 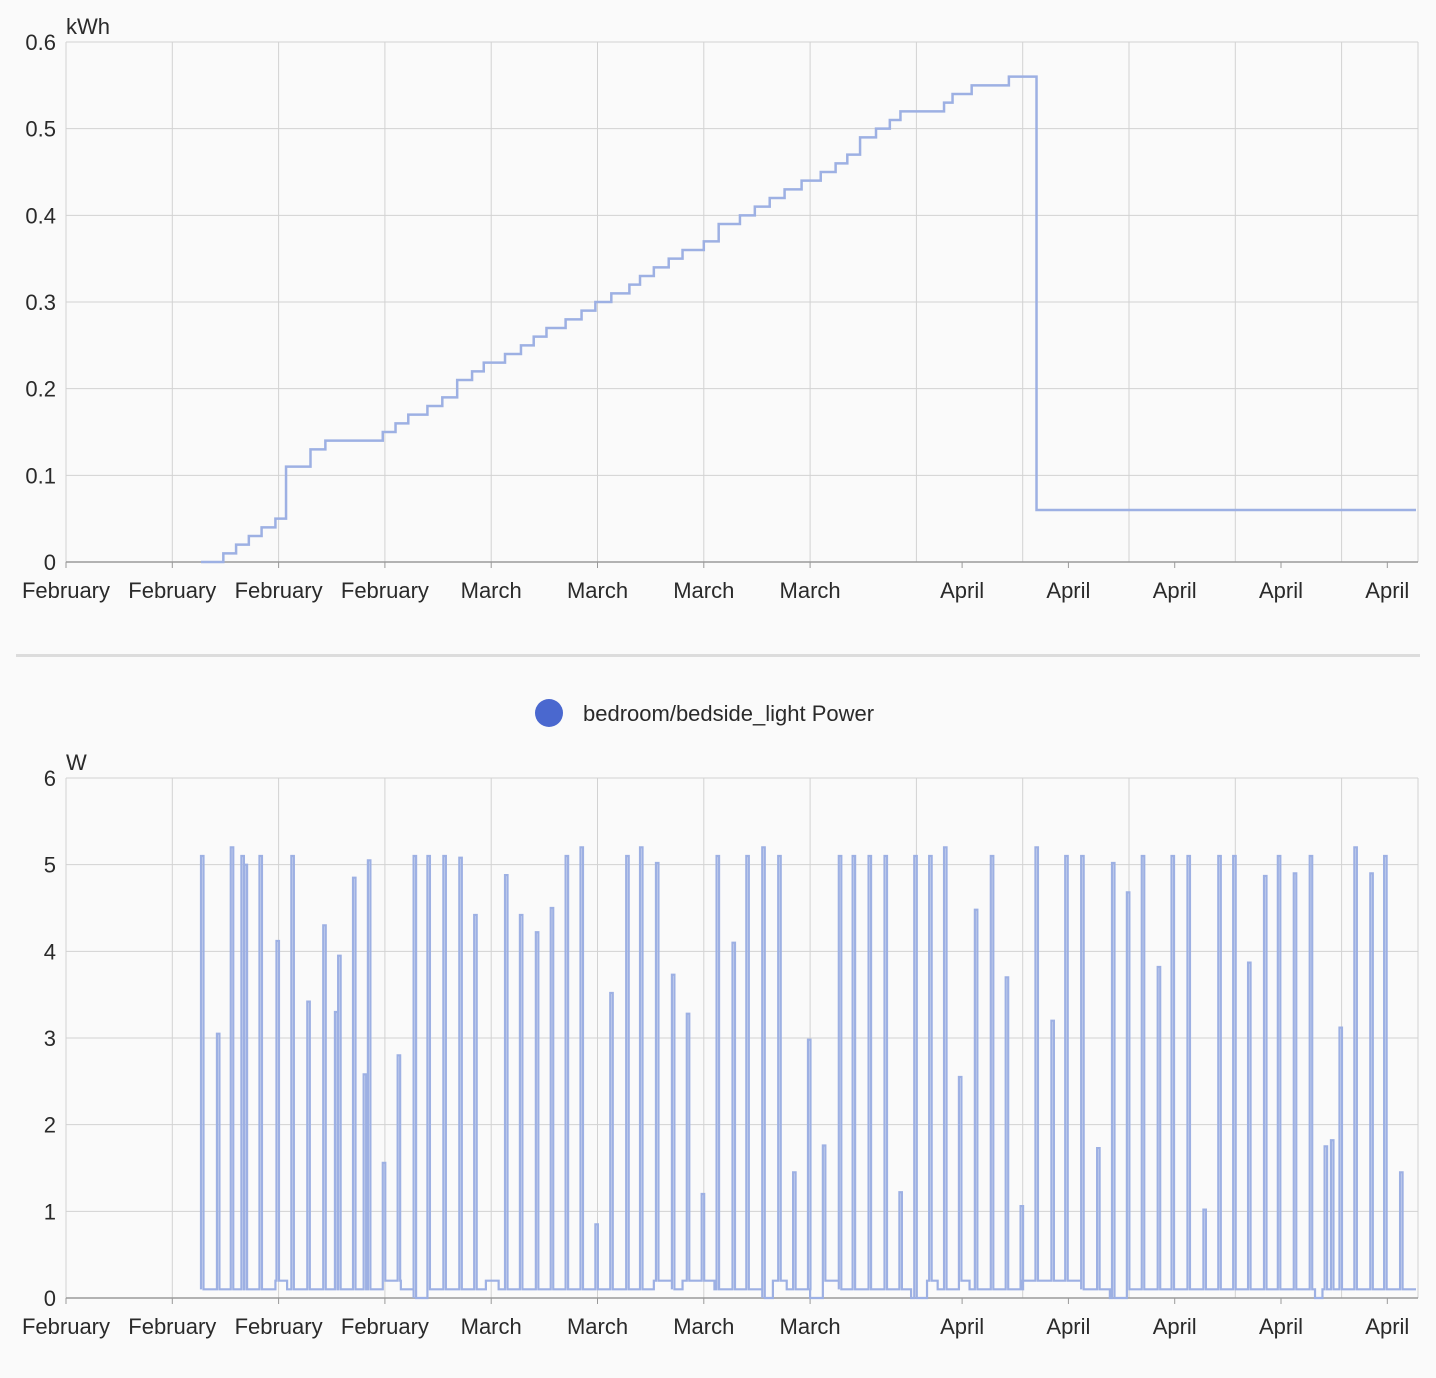 I want to click on y-tick-label: 0.2, so click(x=40, y=389).